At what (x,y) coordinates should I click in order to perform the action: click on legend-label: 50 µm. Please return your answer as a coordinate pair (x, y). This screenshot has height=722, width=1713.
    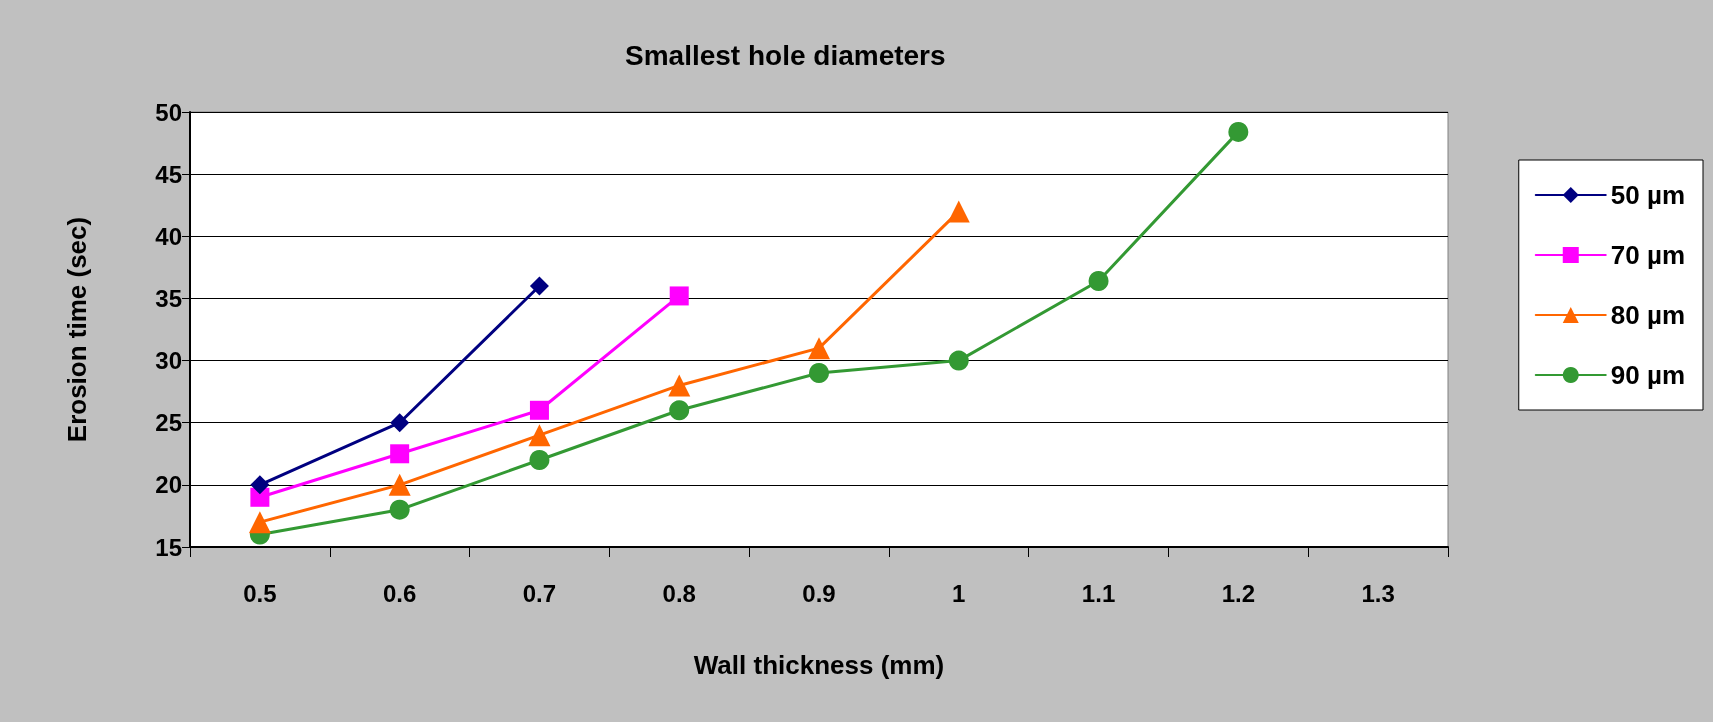
    Looking at the image, I should click on (1648, 195).